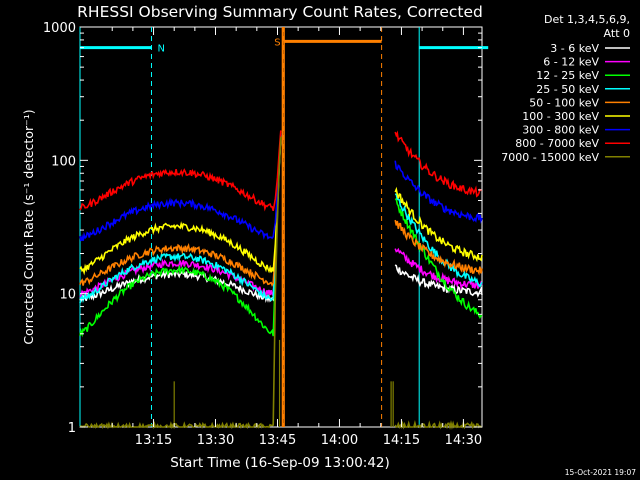 The width and height of the screenshot is (640, 480). I want to click on legend-label-1: 6 - 12 keV, so click(571, 62).